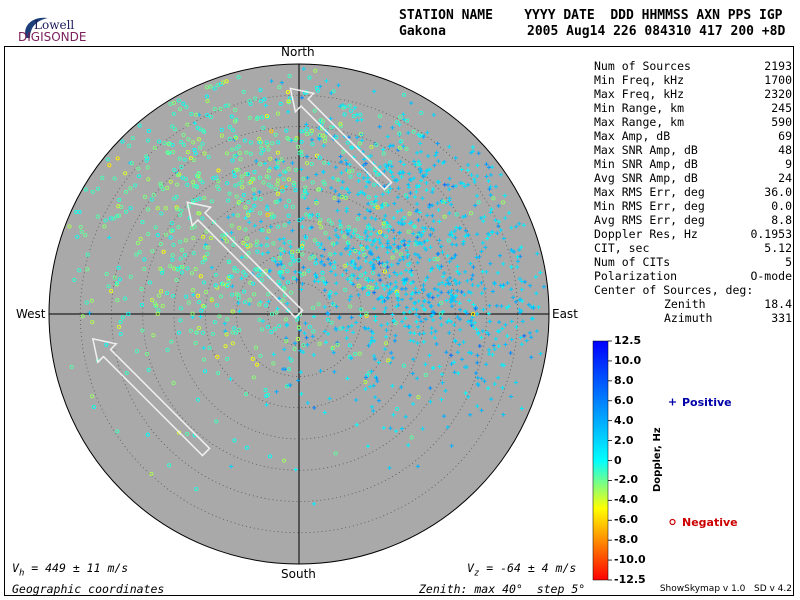 The height and width of the screenshot is (600, 800). What do you see at coordinates (693, 80) in the screenshot?
I see `stat-row: Min Freq, kHz 1700` at bounding box center [693, 80].